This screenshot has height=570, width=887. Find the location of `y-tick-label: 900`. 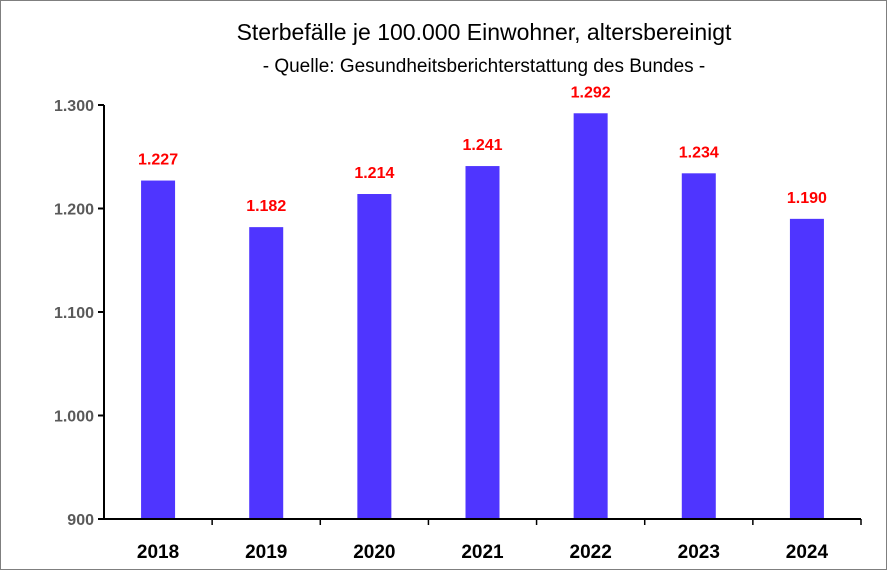

y-tick-label: 900 is located at coordinates (80, 520).